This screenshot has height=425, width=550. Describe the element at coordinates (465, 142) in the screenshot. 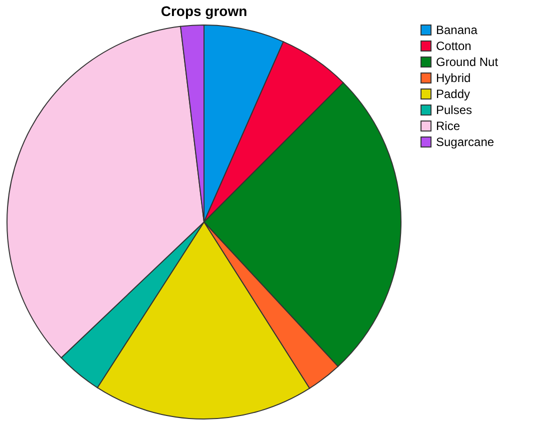

I see `legend-label: Sugarcane` at that location.